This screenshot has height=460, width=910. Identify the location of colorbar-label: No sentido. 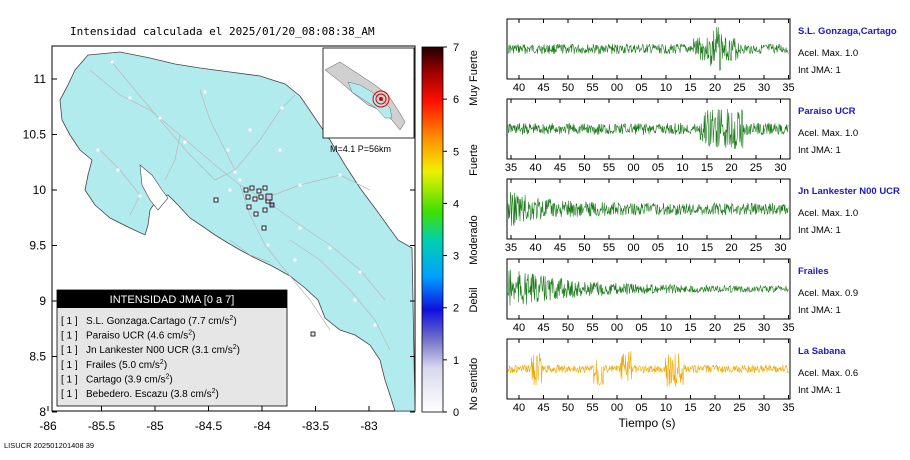
(474, 384).